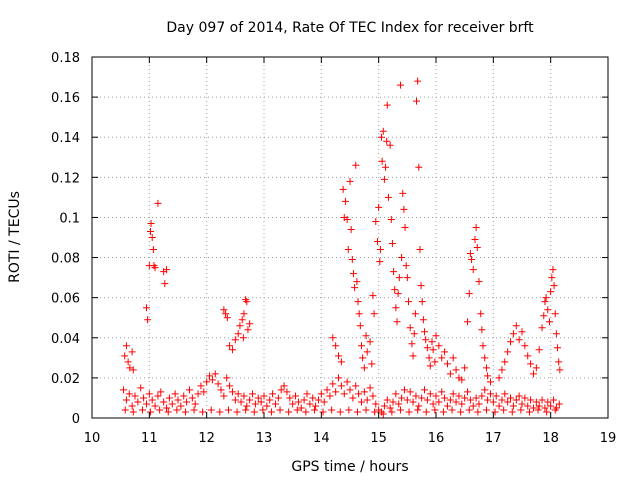 This screenshot has height=480, width=640. I want to click on y-tick-label: 0.08, so click(65, 259).